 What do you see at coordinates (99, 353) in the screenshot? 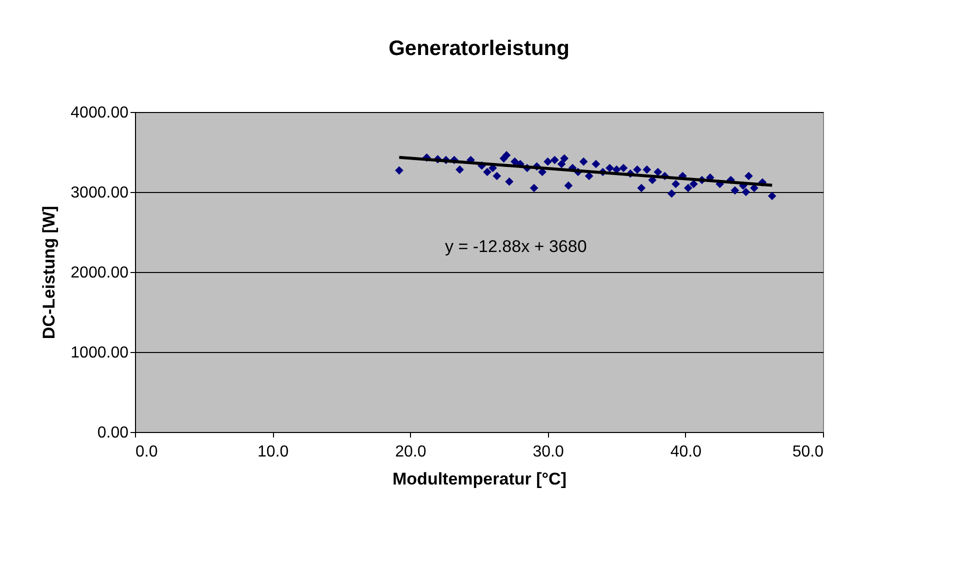
I see `y-tick-label: 1000.00` at bounding box center [99, 353].